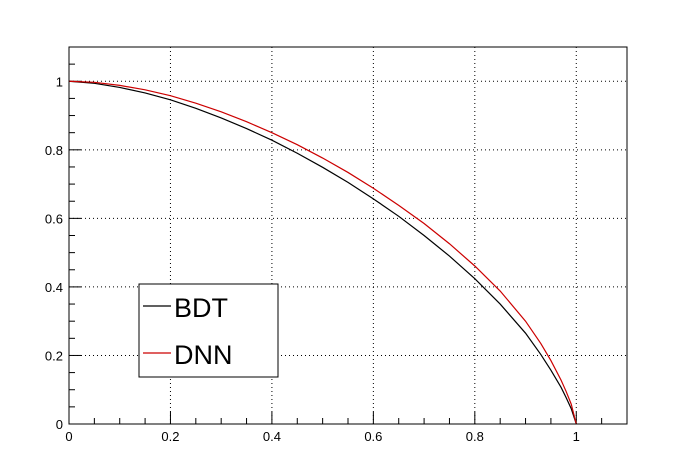 Image resolution: width=696 pixels, height=472 pixels. I want to click on y-tick-label: 0.2, so click(54, 355).